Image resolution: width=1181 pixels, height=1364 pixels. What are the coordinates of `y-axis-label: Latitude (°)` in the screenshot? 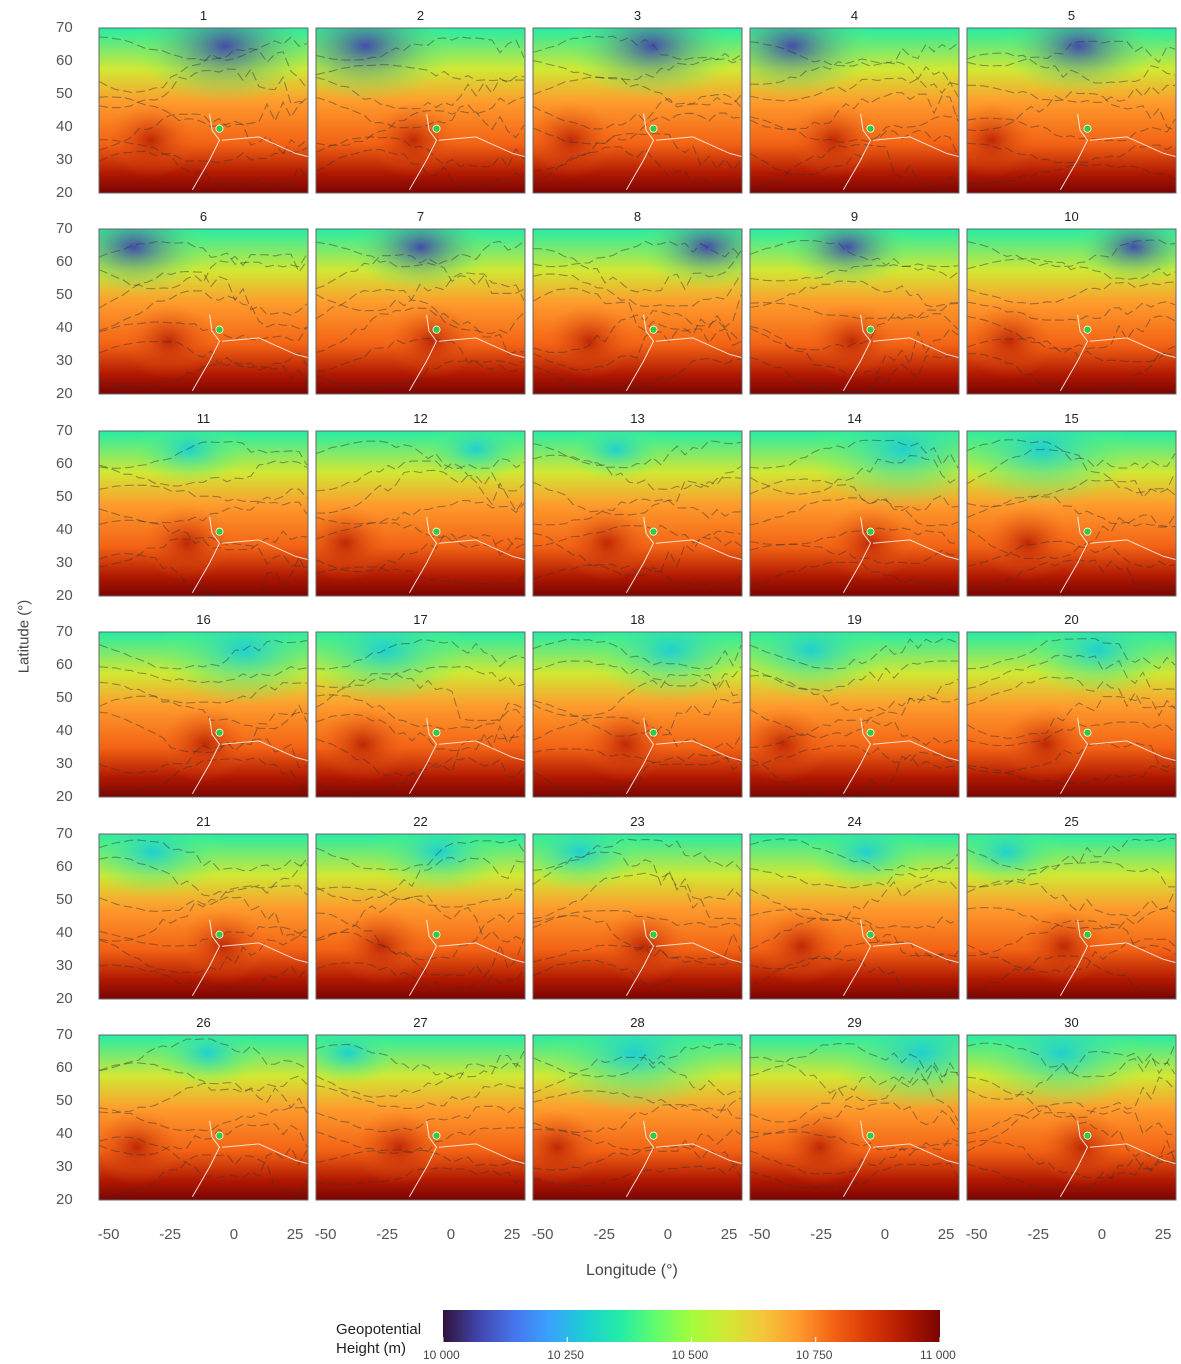 It's located at (24, 636).